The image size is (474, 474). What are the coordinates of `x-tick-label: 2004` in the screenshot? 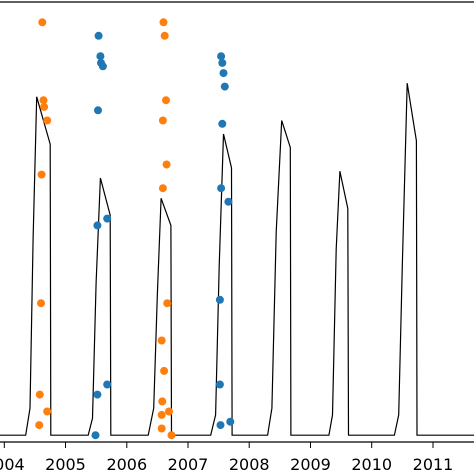 It's located at (12, 464).